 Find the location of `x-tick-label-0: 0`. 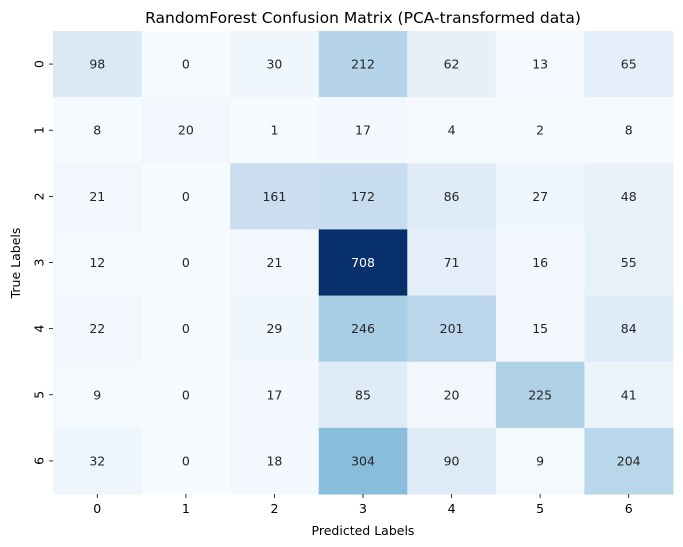

x-tick-label-0: 0 is located at coordinates (97, 508).